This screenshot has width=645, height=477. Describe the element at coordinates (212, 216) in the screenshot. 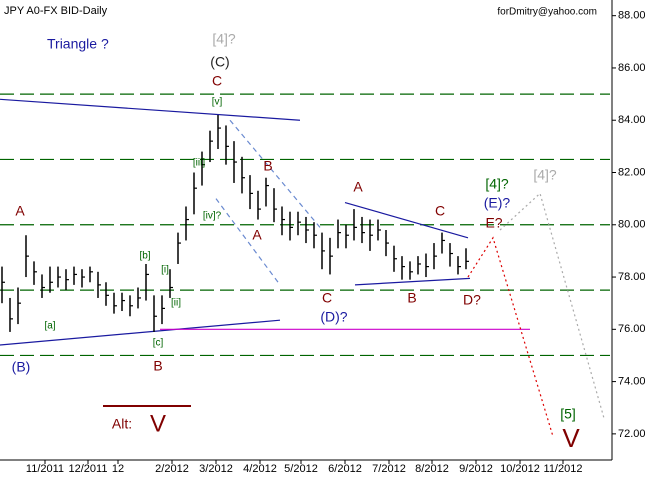

I see `wave-label: [iv]?` at that location.